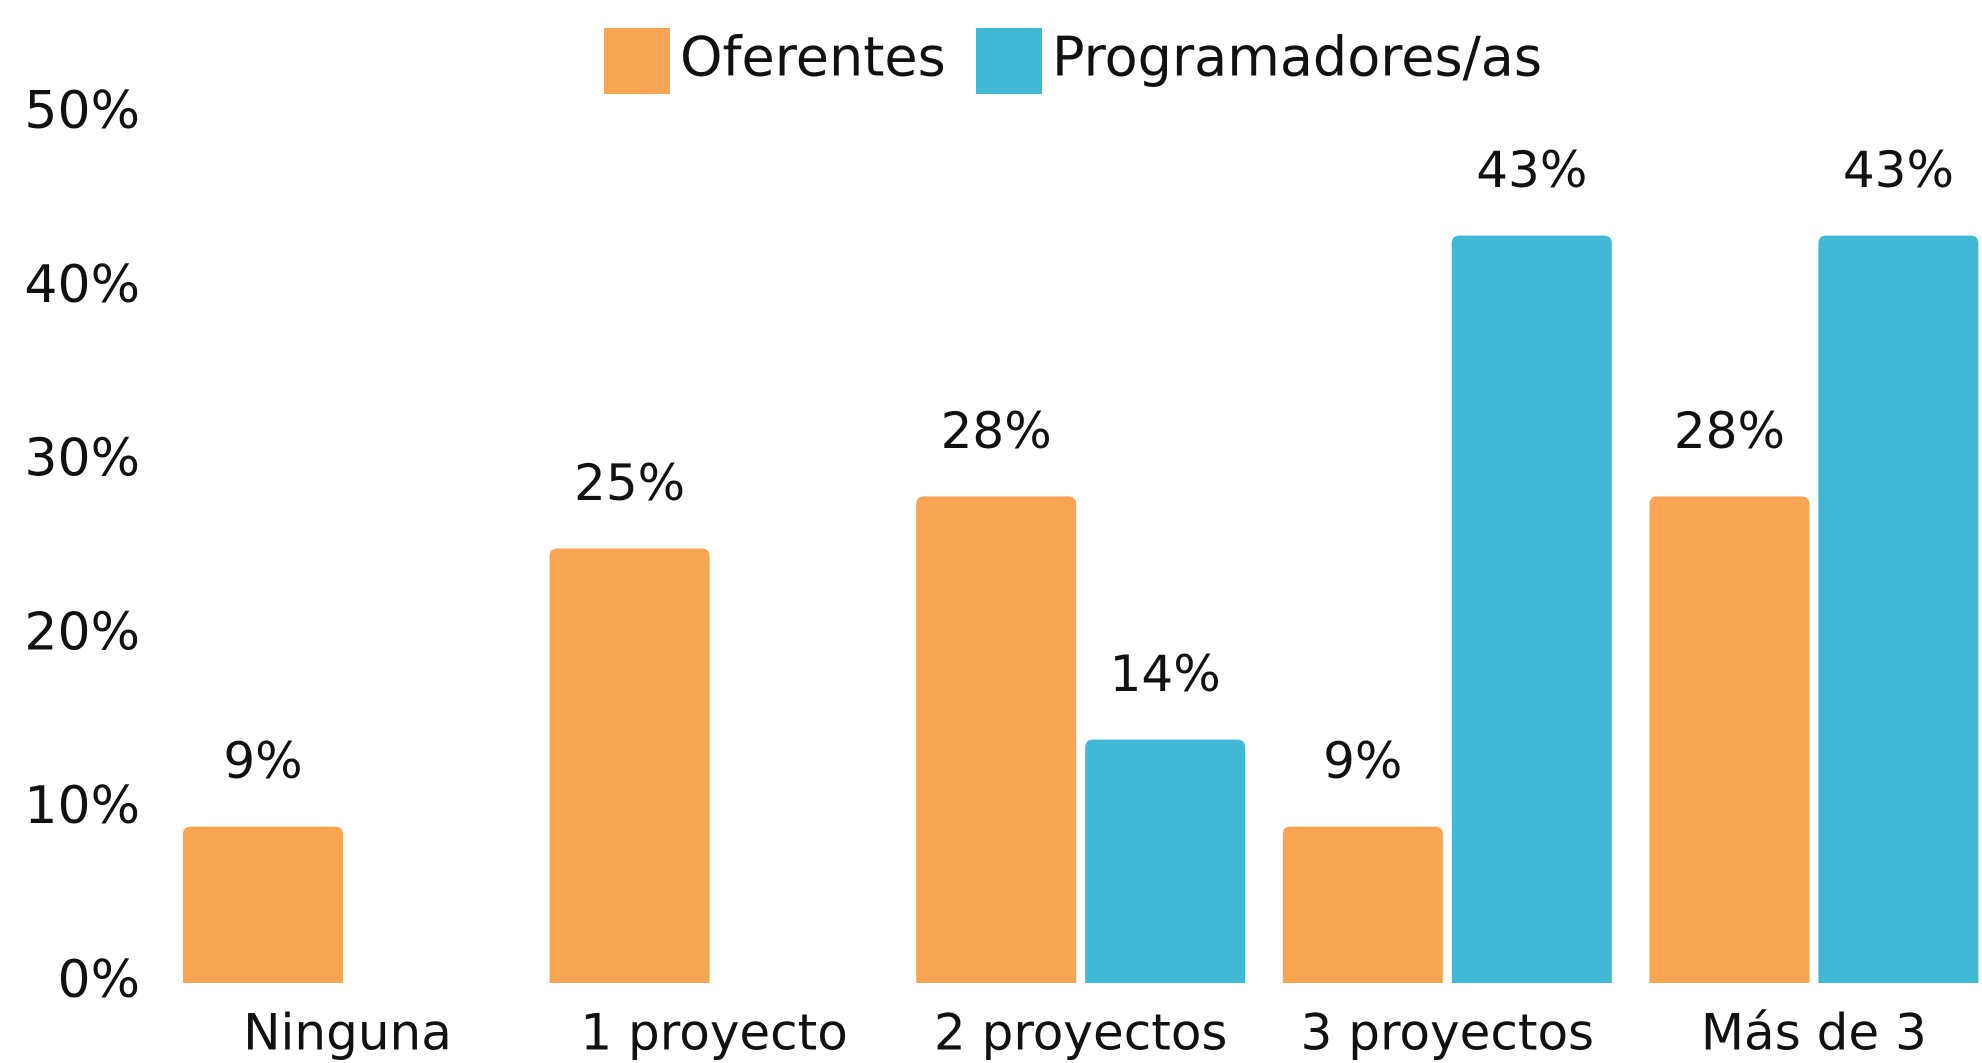  What do you see at coordinates (1448, 1033) in the screenshot?
I see `x-tick-label: 3 proyectos` at bounding box center [1448, 1033].